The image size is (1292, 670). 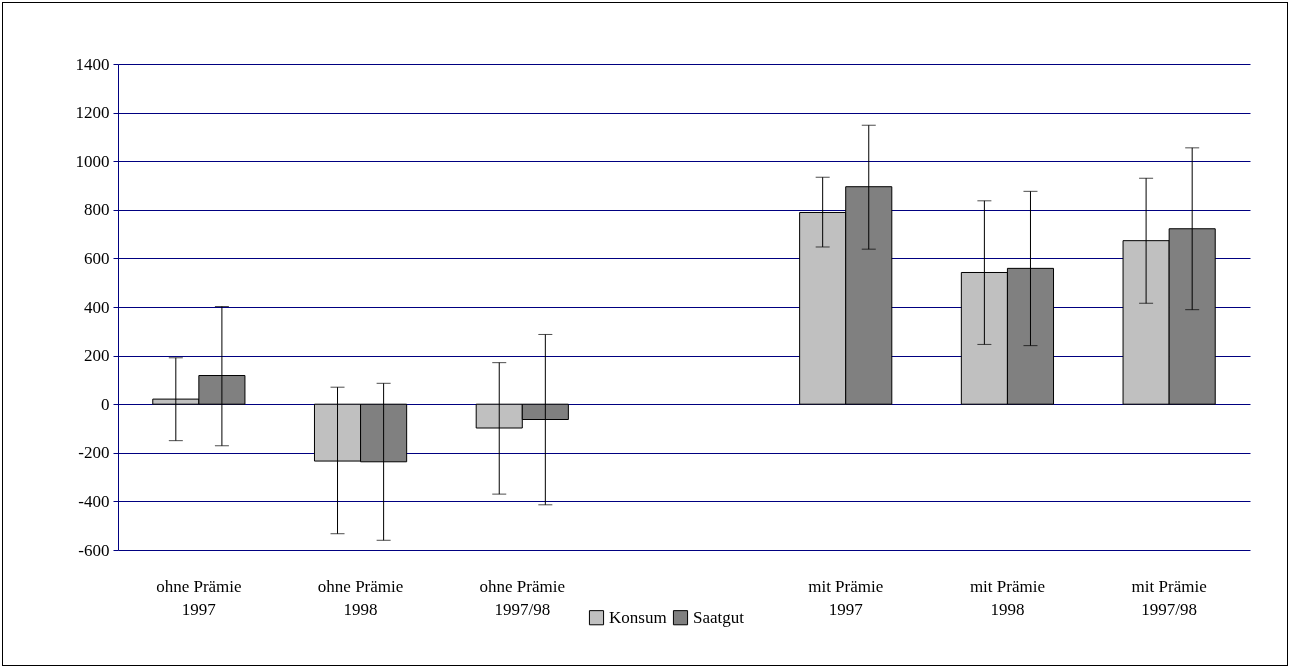 I want to click on x-tick-label: mit Prämie 1997, so click(x=846, y=597).